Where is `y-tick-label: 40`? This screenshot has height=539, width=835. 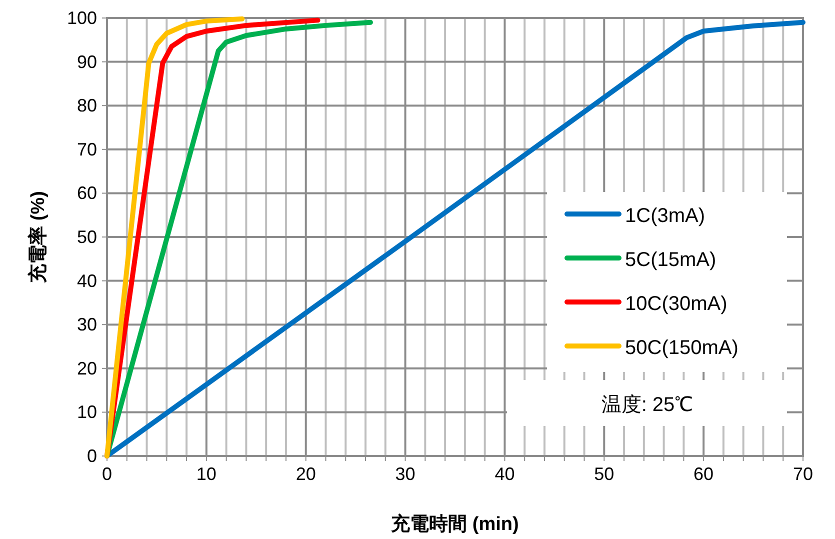
y-tick-label: 40 is located at coordinates (86, 280).